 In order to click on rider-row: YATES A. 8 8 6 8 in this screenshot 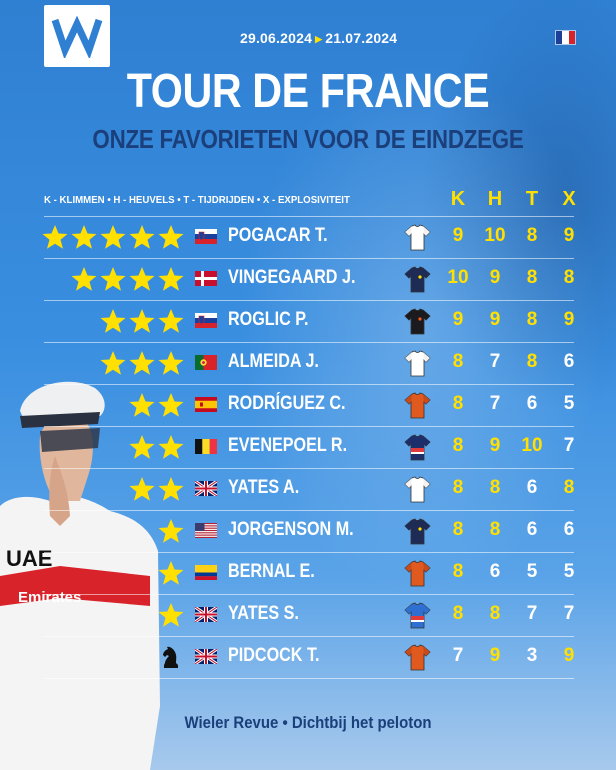, I will do `click(308, 489)`.